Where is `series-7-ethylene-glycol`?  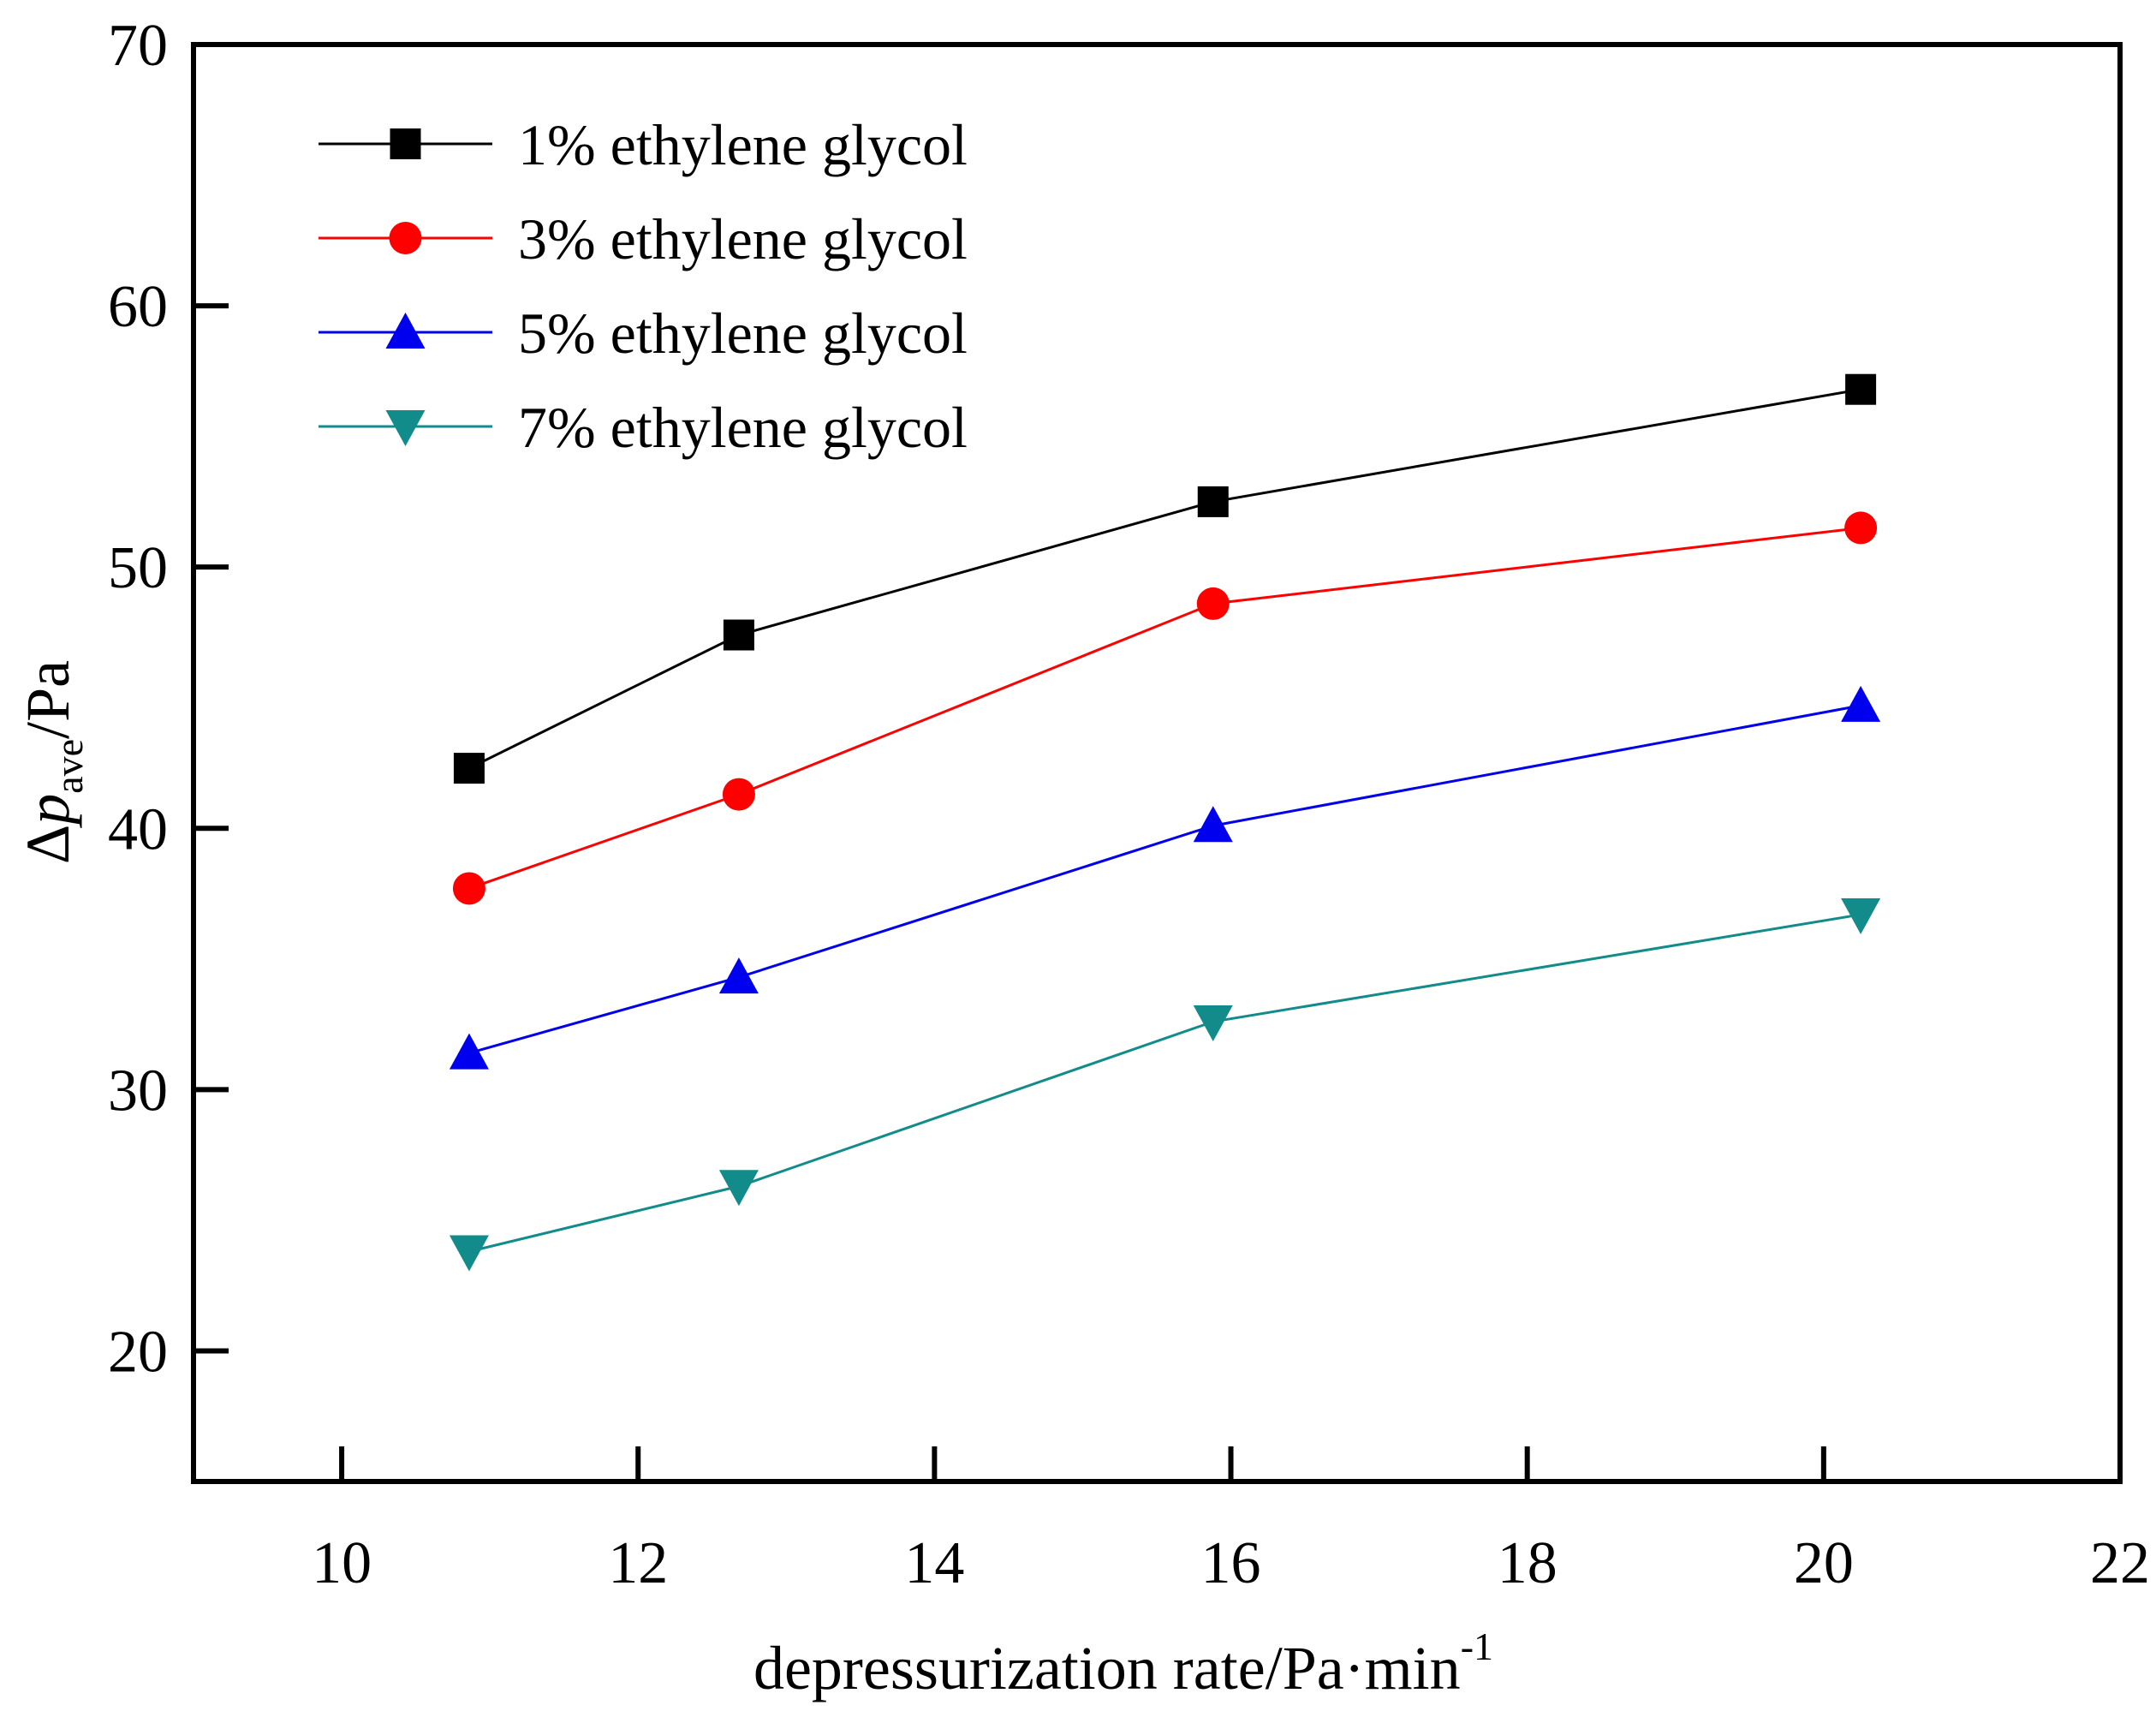
series-7-ethylene-glycol is located at coordinates (1165, 1084).